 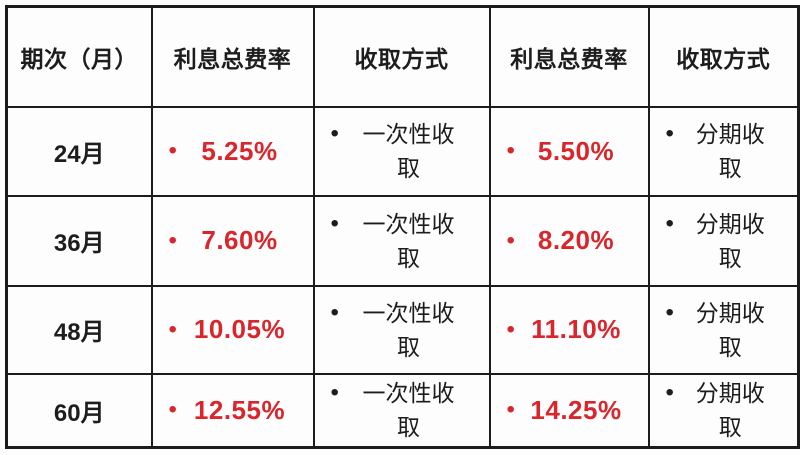 What do you see at coordinates (576, 409) in the screenshot?
I see `rate-installment-value: 14.25%` at bounding box center [576, 409].